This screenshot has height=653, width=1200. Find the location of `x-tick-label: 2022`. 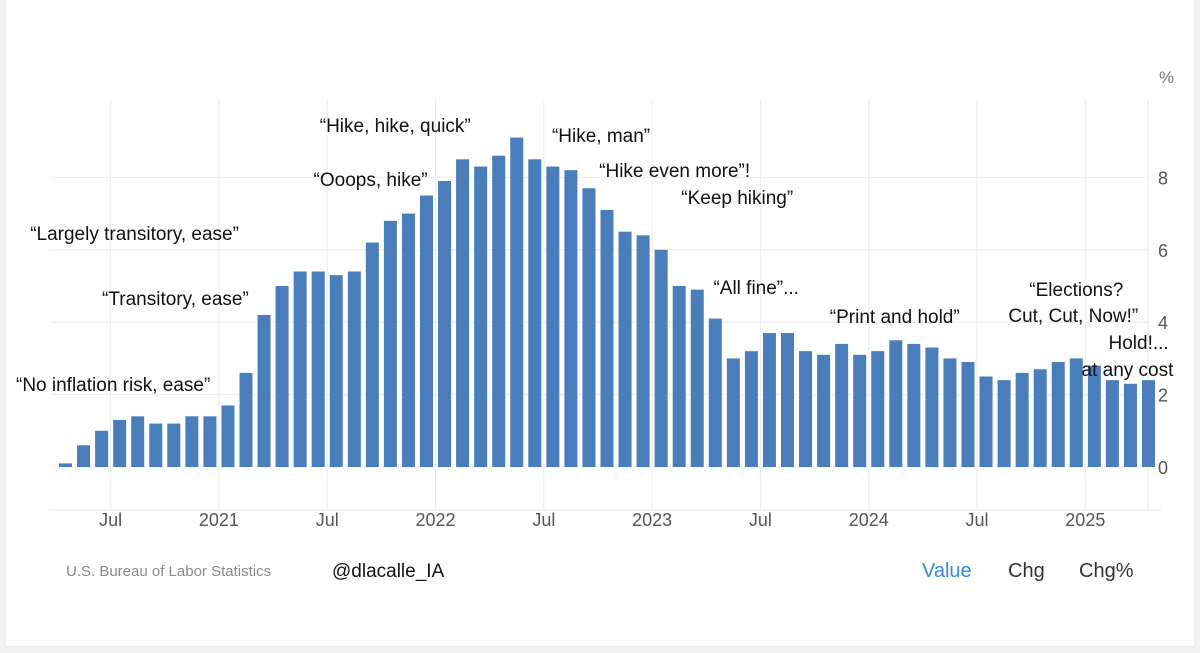

x-tick-label: 2022 is located at coordinates (436, 520).